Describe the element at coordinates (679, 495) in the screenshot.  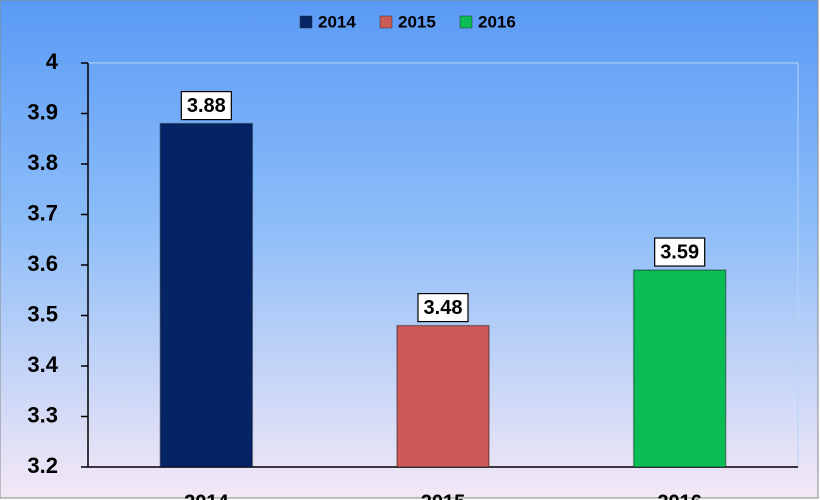
I see `x-tick-label: 2016` at that location.